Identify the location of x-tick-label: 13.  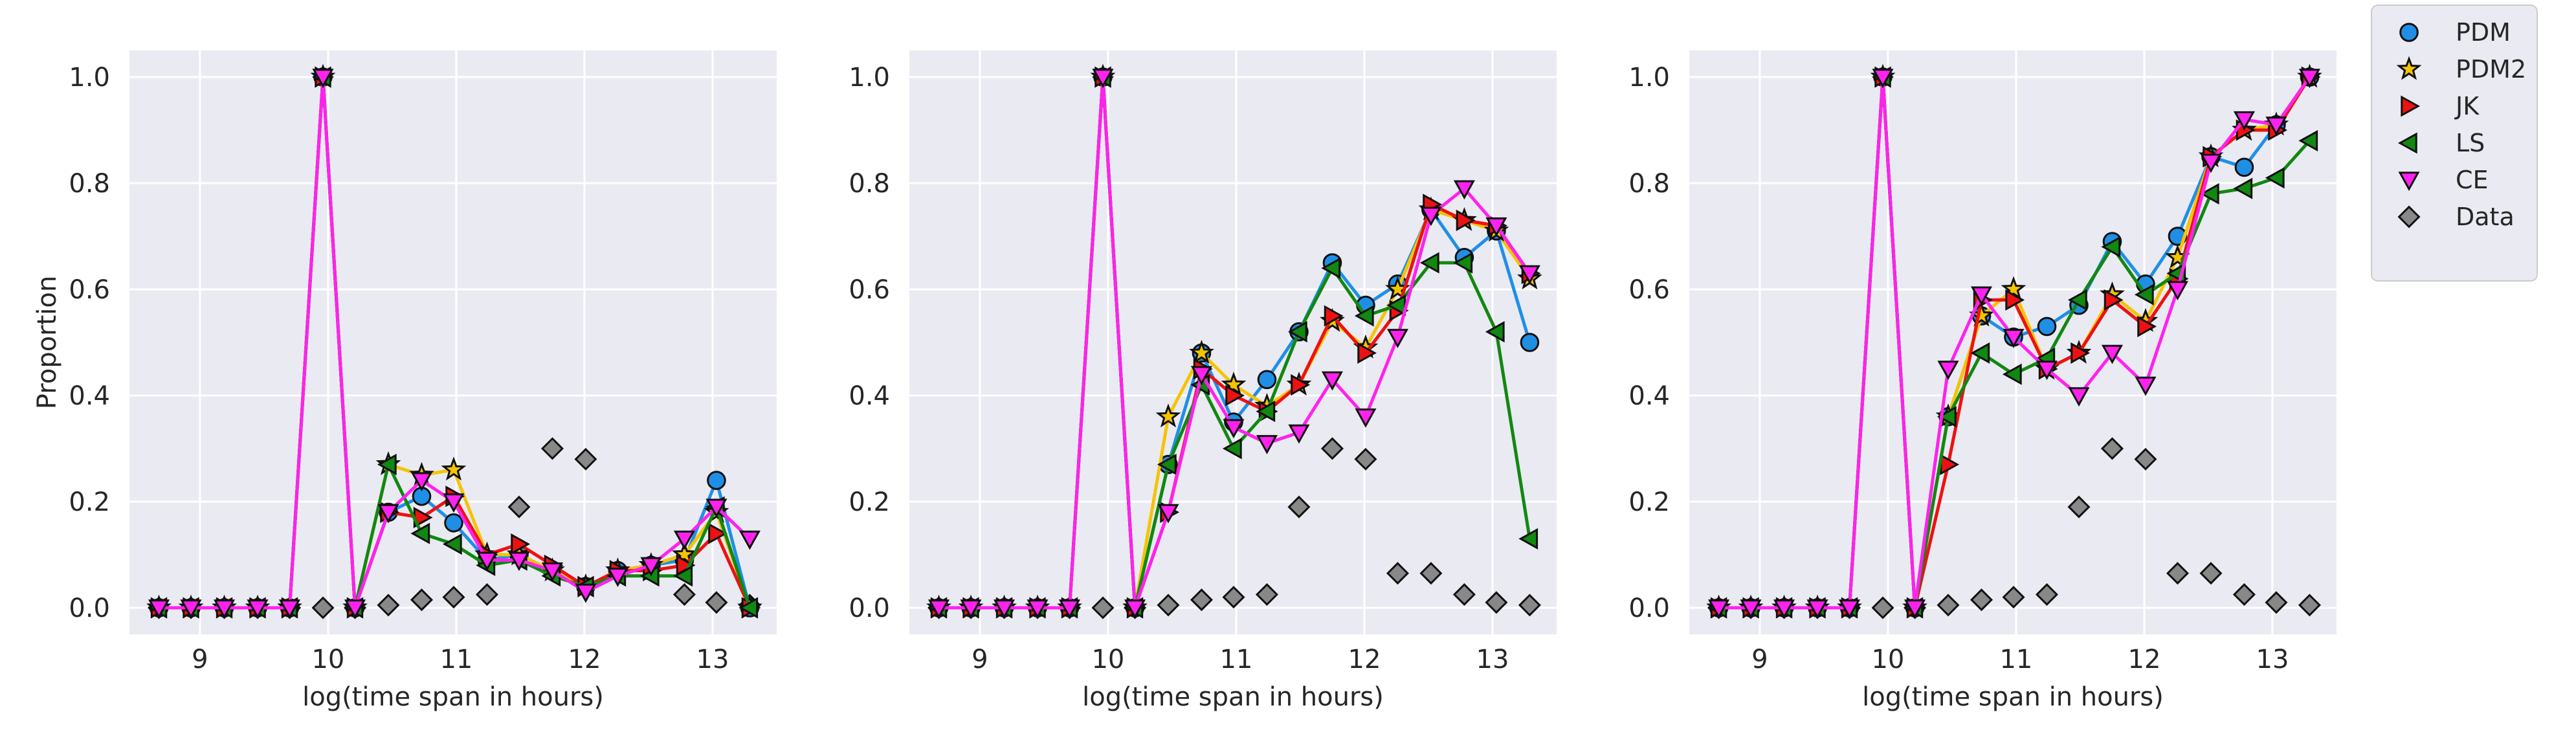
(1492, 659).